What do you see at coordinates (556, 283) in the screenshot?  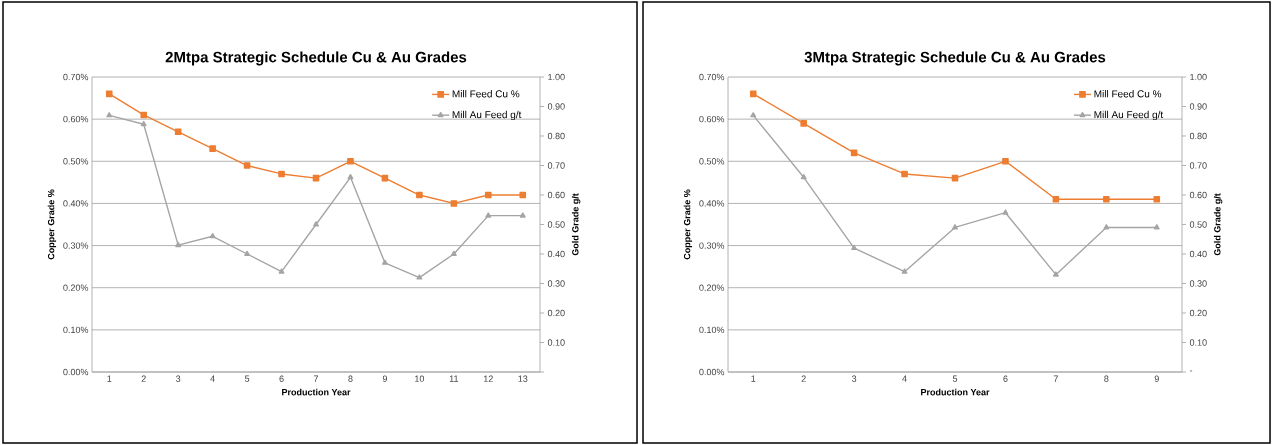 I see `y2-tick-label: 0.30` at bounding box center [556, 283].